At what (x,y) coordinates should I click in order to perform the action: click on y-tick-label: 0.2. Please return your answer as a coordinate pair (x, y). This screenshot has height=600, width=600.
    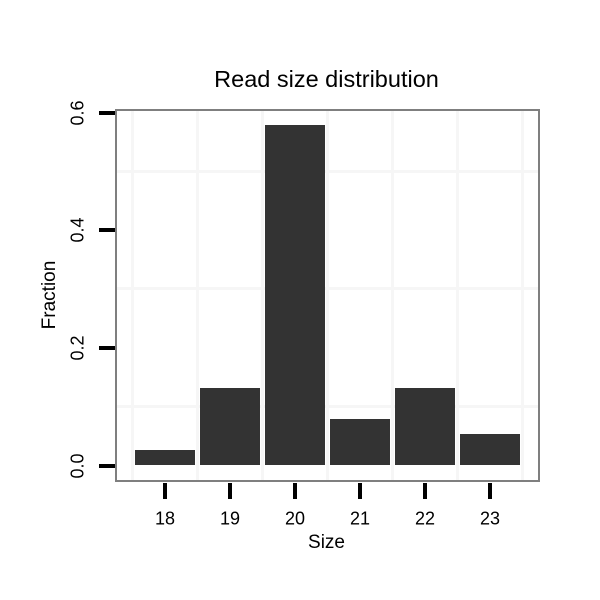
    Looking at the image, I should click on (77, 348).